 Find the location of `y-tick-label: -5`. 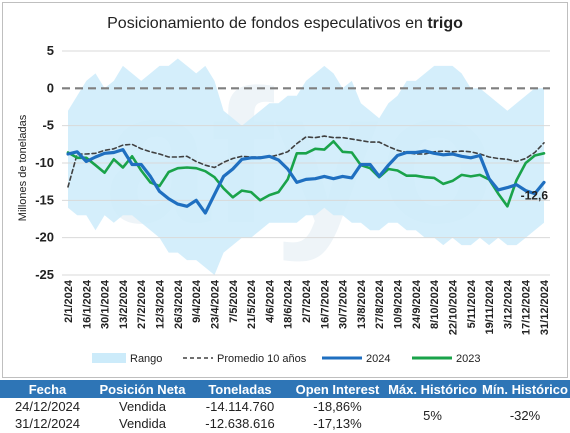

y-tick-label: -5 is located at coordinates (48, 125).